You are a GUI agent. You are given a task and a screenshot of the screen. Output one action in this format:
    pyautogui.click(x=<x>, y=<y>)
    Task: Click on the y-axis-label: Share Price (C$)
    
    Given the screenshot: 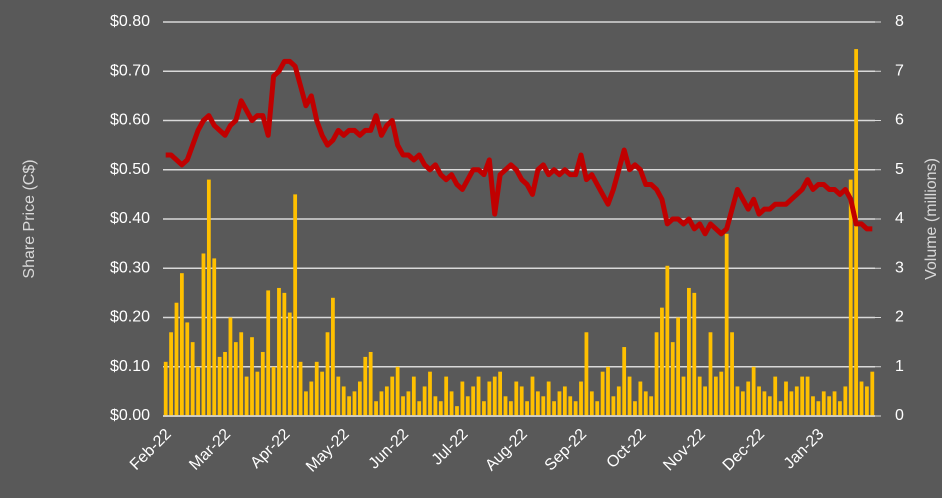 What is the action you would take?
    pyautogui.click(x=29, y=218)
    